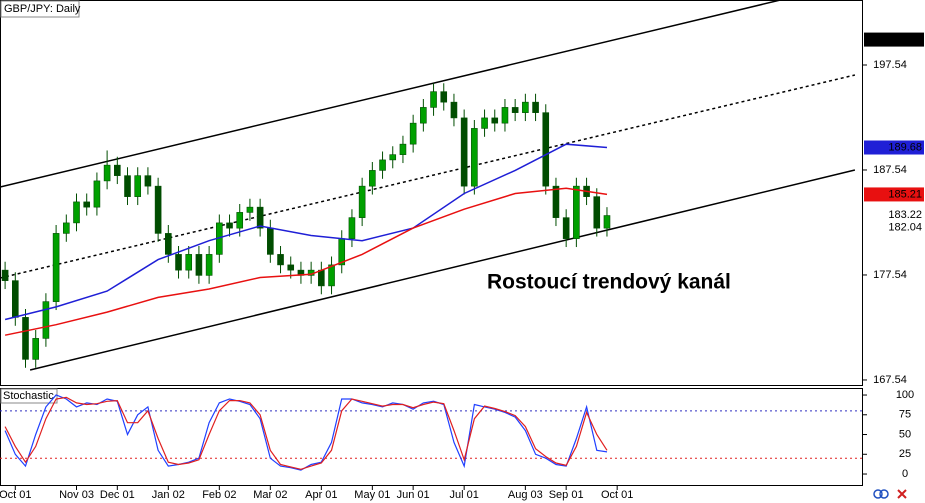 The image size is (925, 503). I want to click on price-label: 189.68, so click(905, 147).